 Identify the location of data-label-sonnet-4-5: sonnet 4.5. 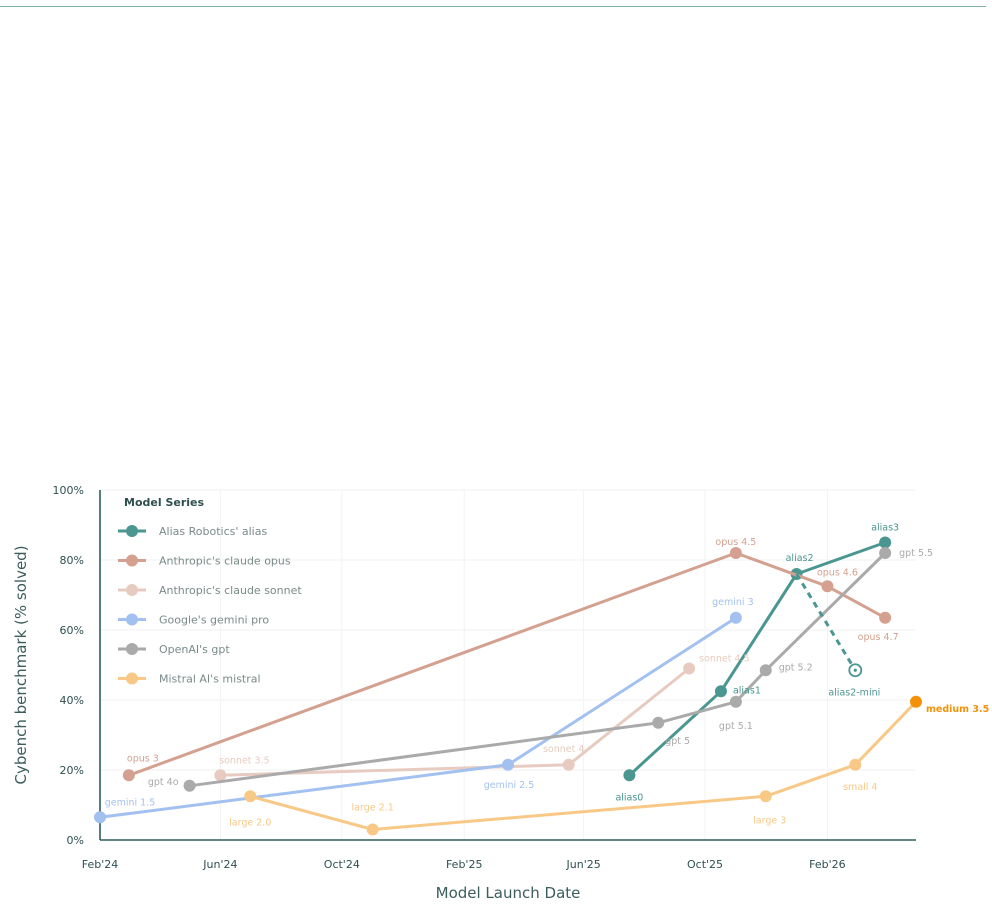
(724, 659).